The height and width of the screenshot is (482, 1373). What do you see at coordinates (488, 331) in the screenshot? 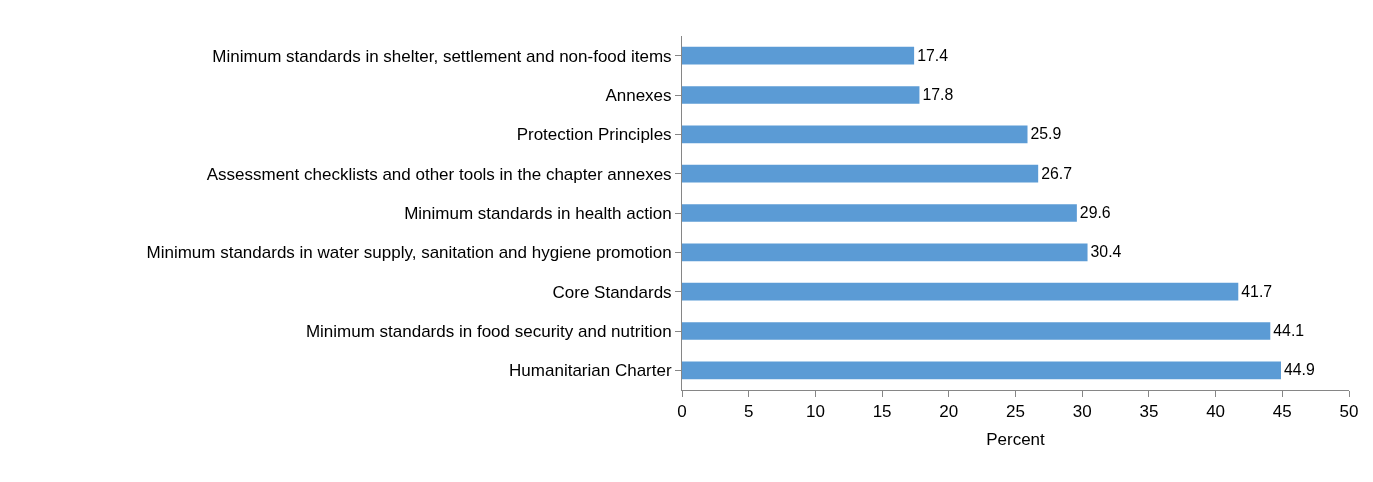
I see `y-tick-label: Minimum standards in food security and nutrition` at bounding box center [488, 331].